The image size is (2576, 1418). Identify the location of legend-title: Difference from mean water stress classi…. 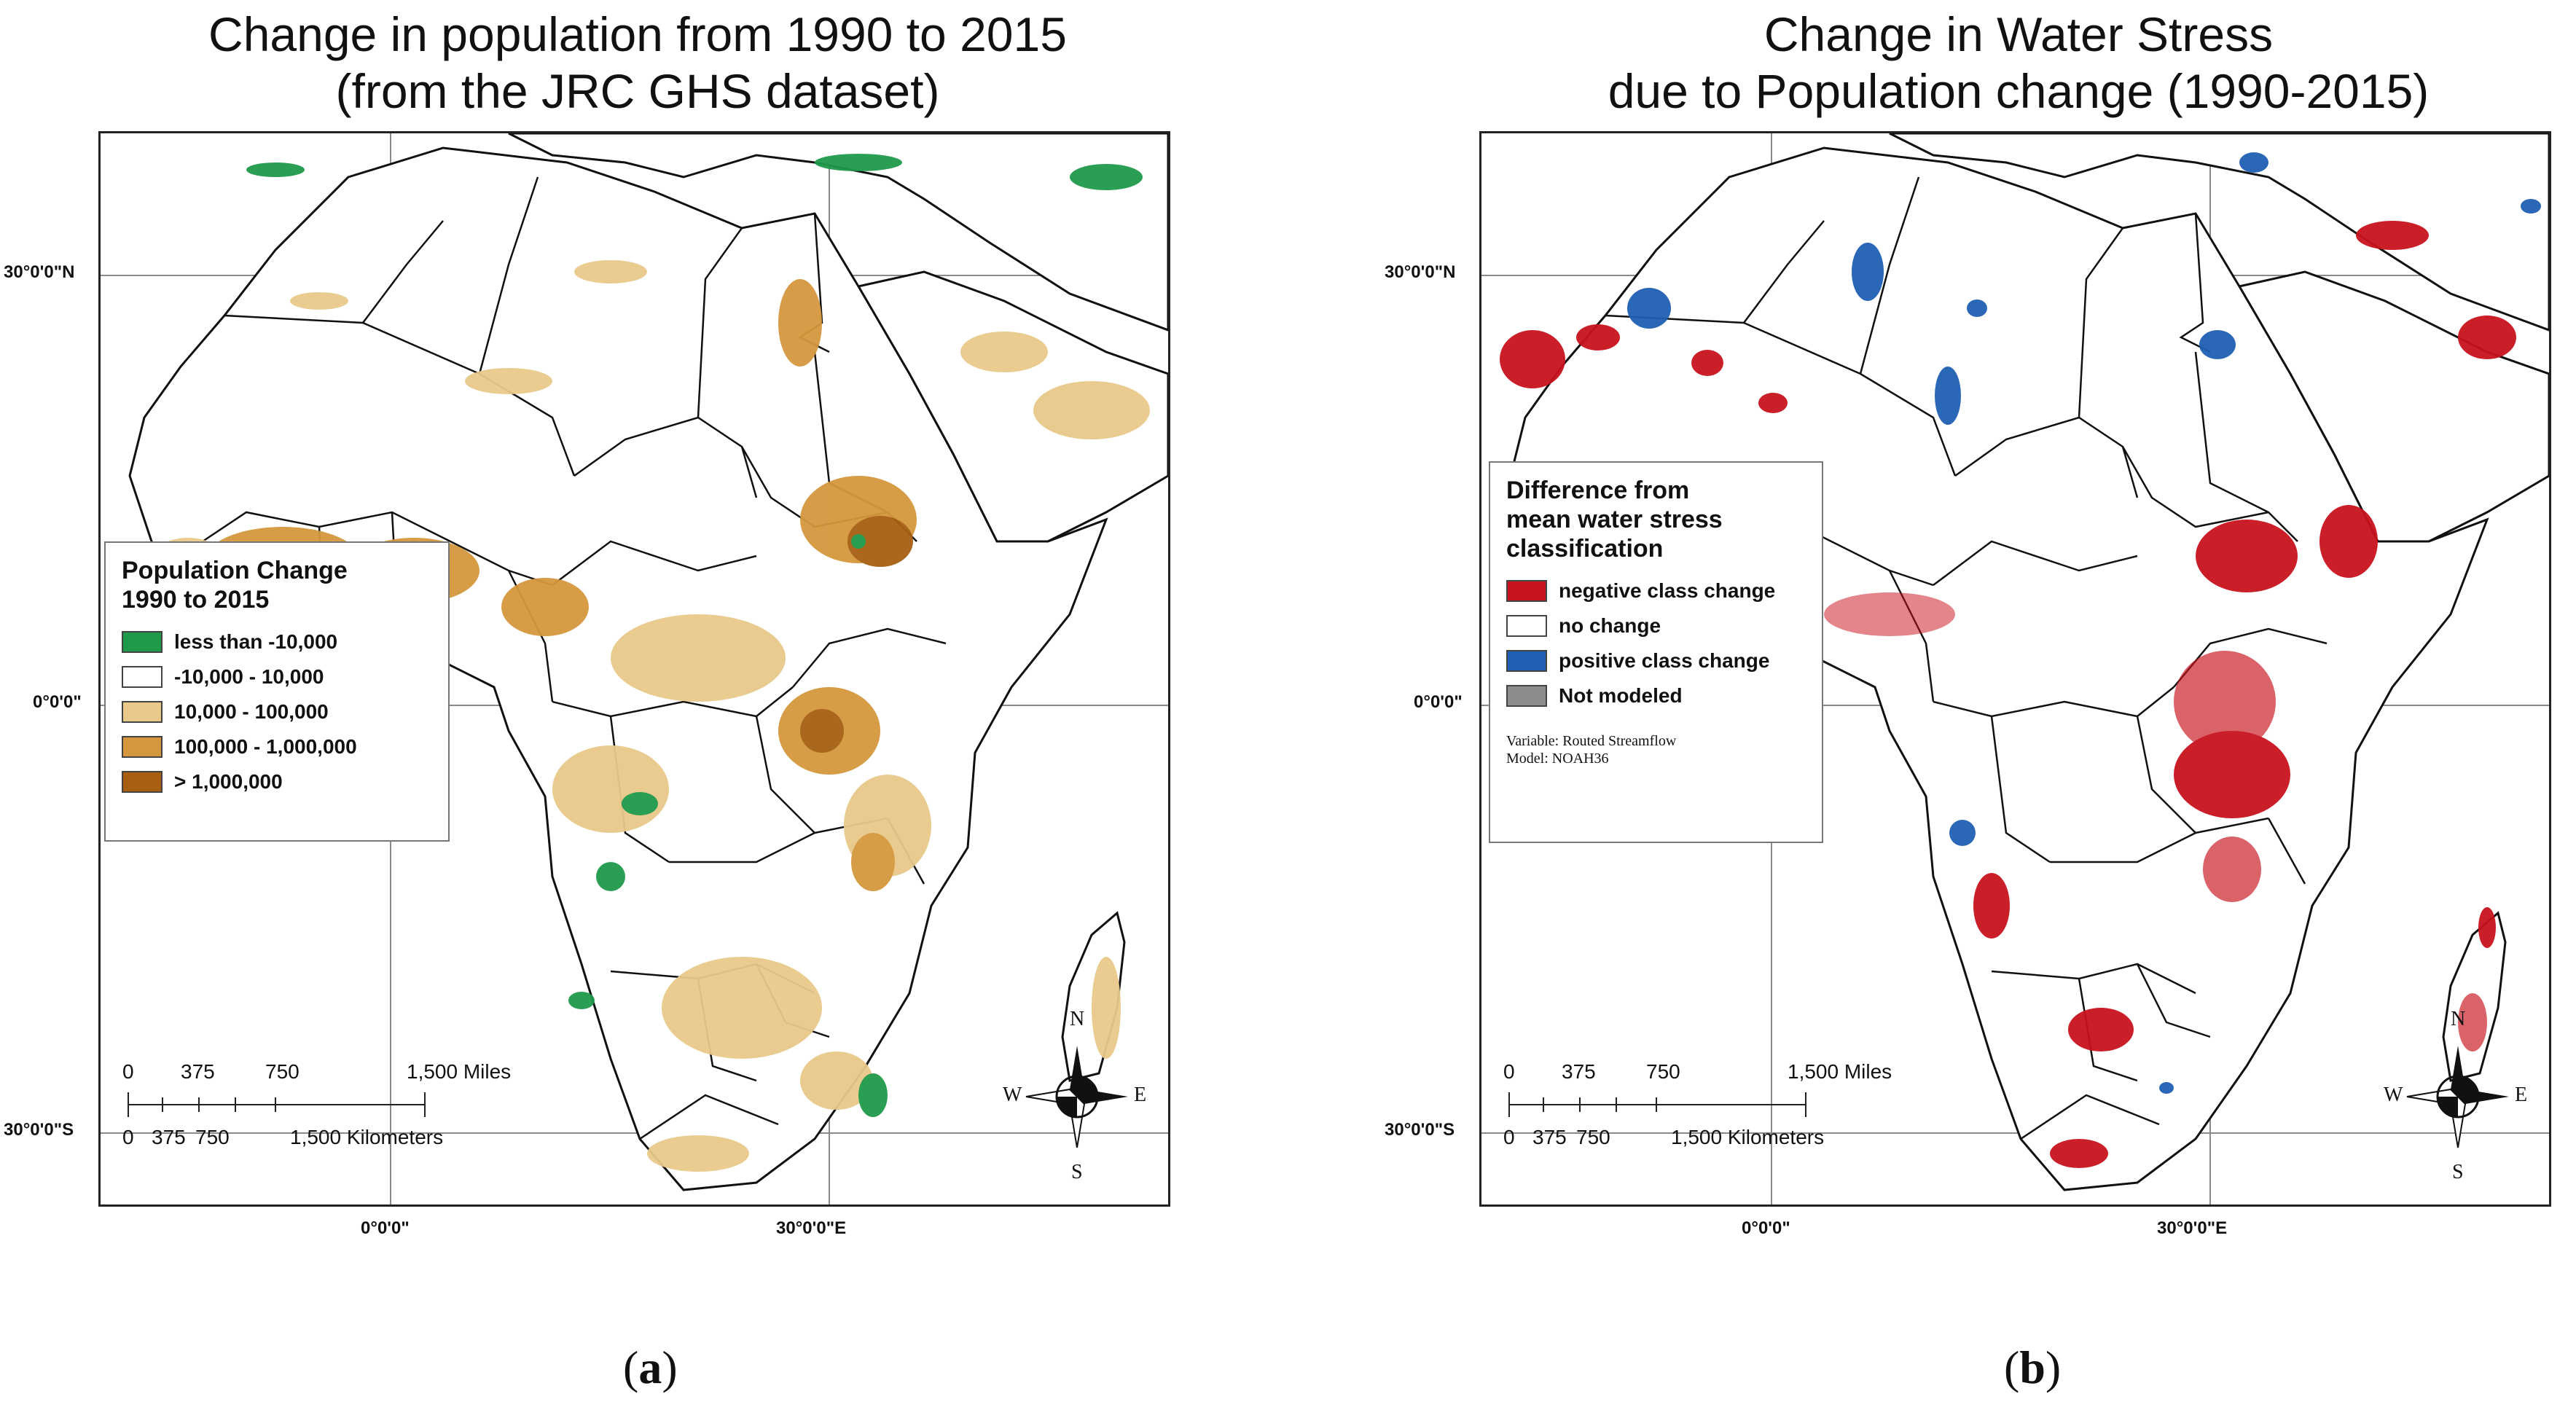
(1614, 520).